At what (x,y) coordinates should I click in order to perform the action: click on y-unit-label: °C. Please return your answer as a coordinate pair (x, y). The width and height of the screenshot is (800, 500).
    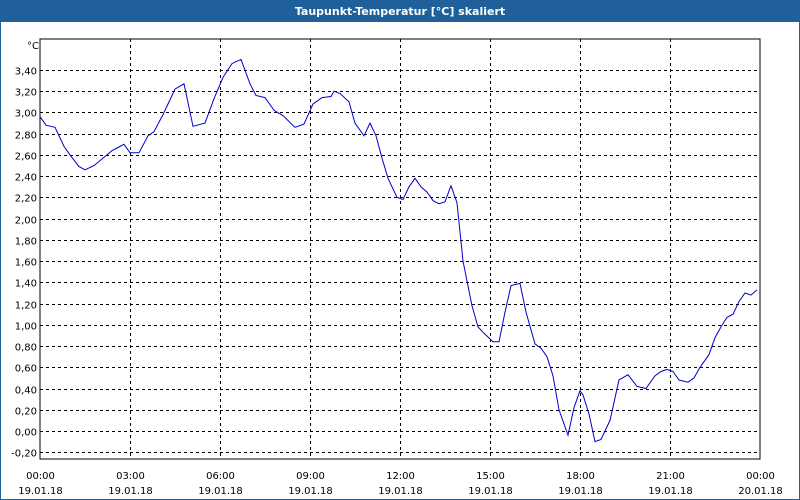
    Looking at the image, I should click on (33, 46).